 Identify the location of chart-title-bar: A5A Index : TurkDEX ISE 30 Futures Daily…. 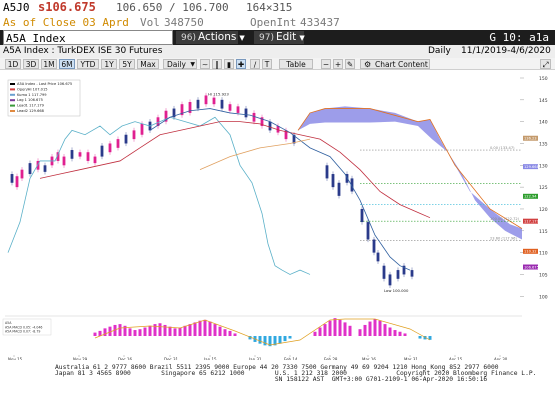
(277, 51).